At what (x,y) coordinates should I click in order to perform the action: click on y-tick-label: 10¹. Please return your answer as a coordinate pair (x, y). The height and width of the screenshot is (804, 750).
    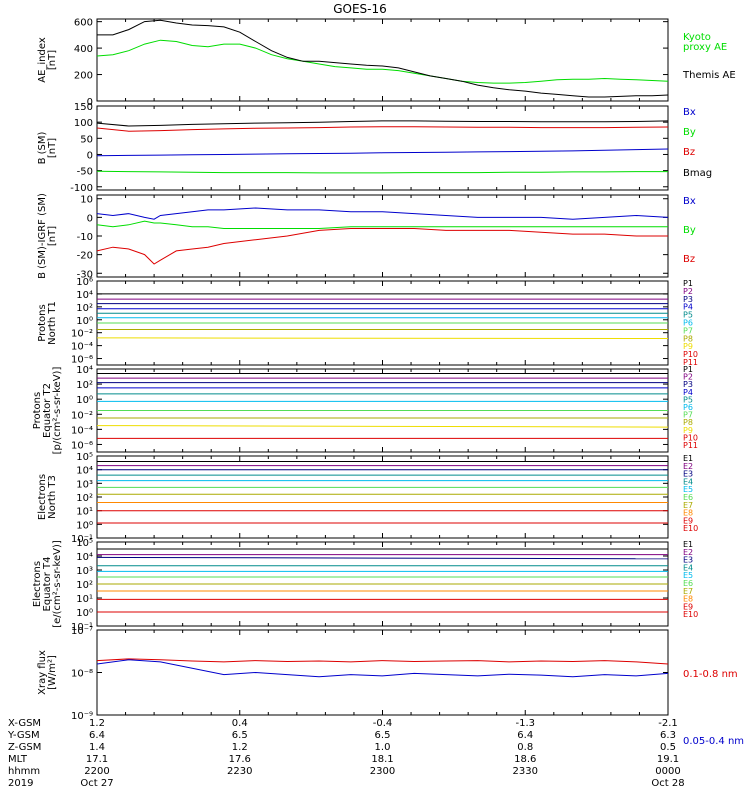
    Looking at the image, I should click on (84, 599).